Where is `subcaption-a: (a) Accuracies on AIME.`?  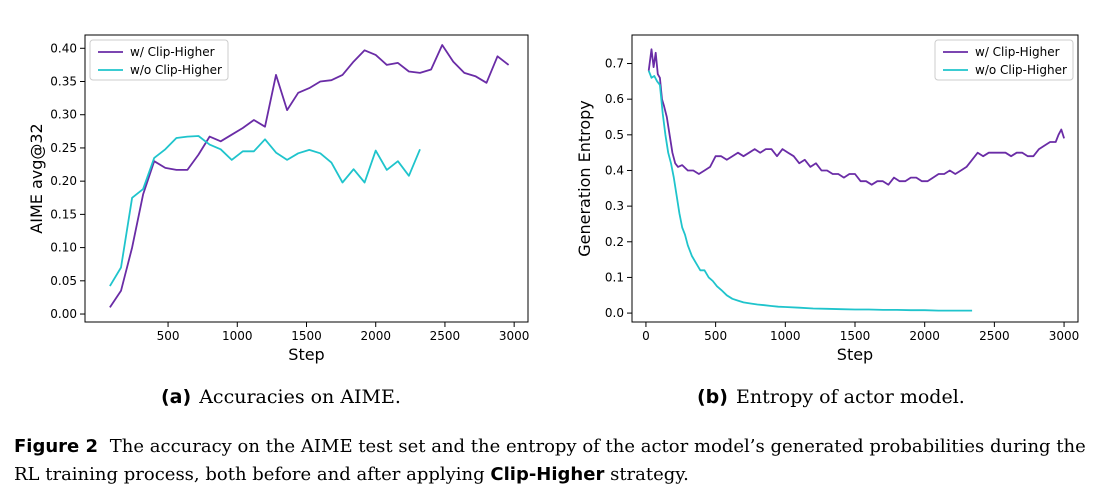 subcaption-a: (a) Accuracies on AIME. is located at coordinates (281, 397).